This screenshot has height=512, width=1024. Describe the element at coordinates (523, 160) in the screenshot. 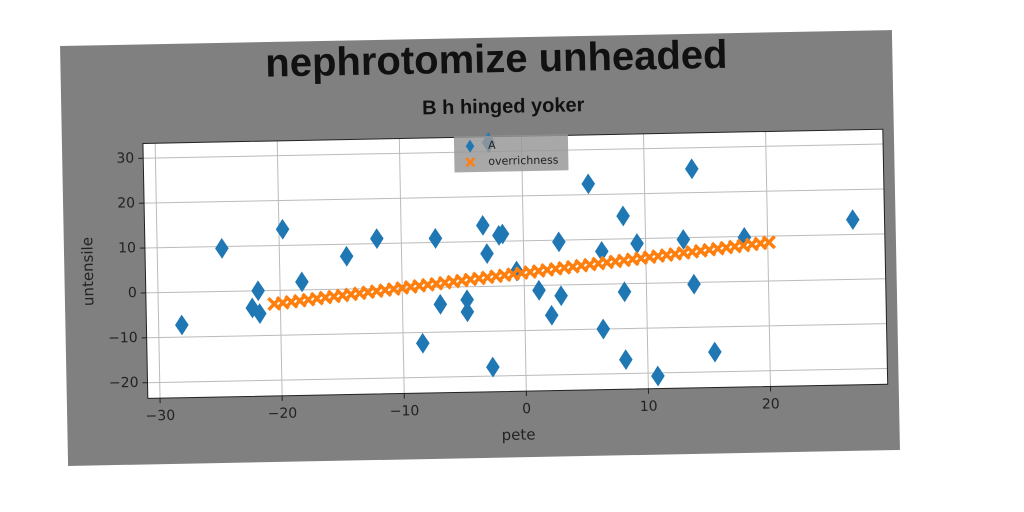

I see `legend-label: overrichness` at that location.